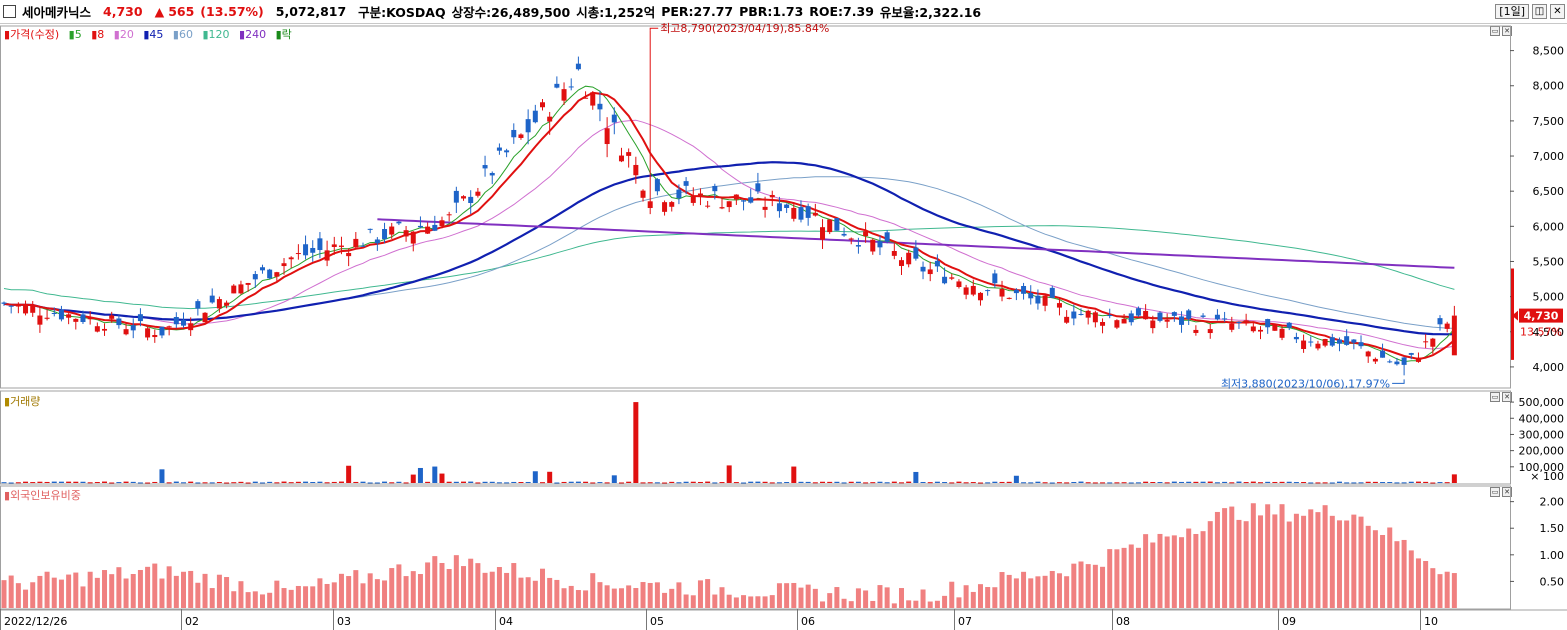 The image size is (1567, 630). What do you see at coordinates (1507, 397) in the screenshot?
I see `volume-close-icon: ✕` at bounding box center [1507, 397].